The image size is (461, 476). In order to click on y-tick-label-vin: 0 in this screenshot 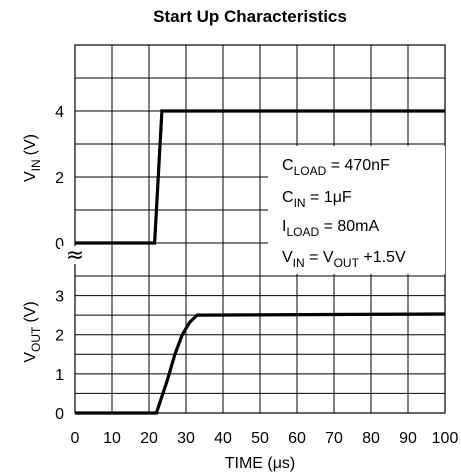, I will do `click(59, 244)`.